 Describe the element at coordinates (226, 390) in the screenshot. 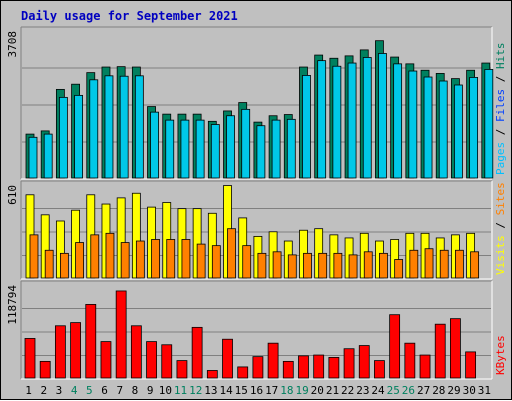

I see `x-tick-label: 14` at that location.